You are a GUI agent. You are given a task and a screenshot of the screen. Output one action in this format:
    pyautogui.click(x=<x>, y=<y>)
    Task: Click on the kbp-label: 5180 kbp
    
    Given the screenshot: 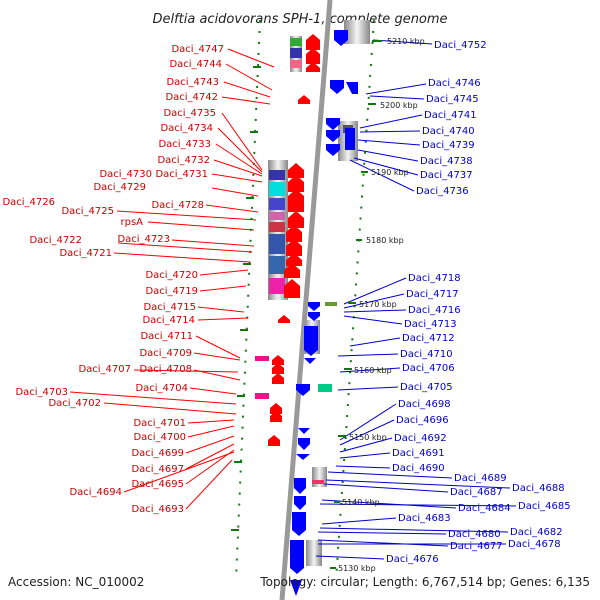 What is the action you would take?
    pyautogui.click(x=385, y=240)
    